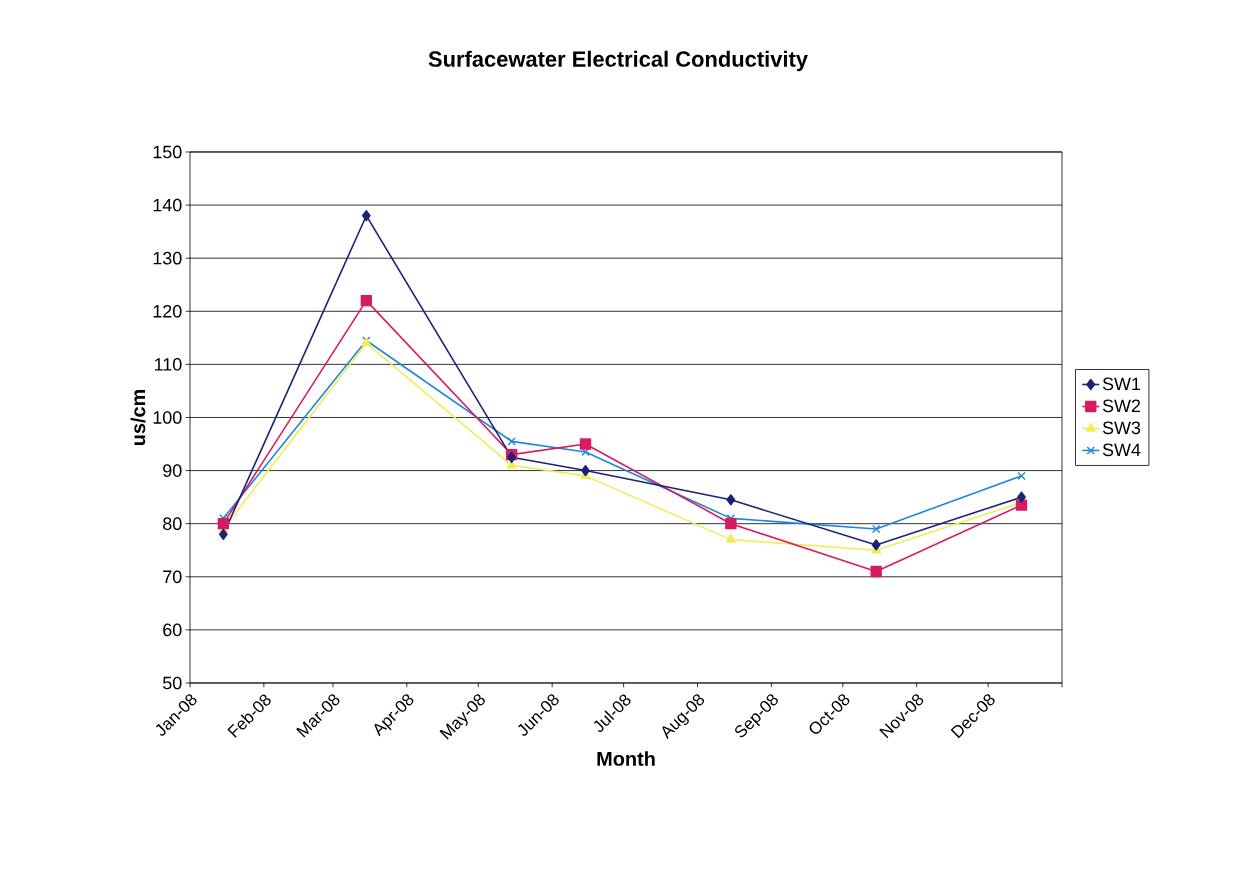 The image size is (1236, 874). I want to click on y-tick-label: 110, so click(168, 364).